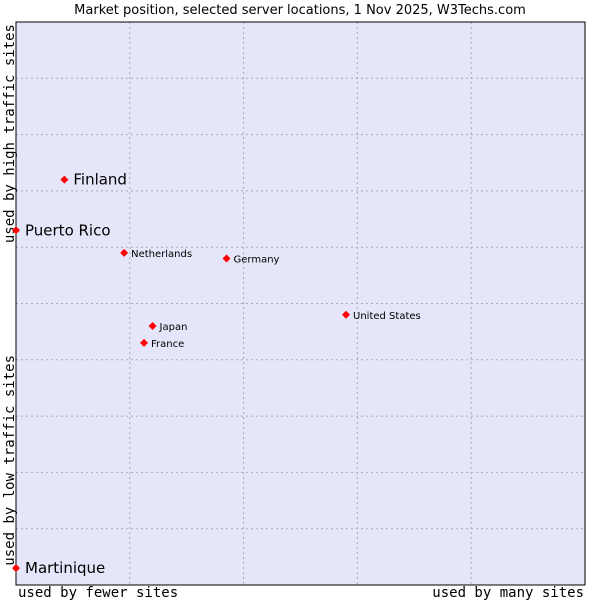 The image size is (600, 600). Describe the element at coordinates (167, 344) in the screenshot. I see `point-label-france: France` at that location.